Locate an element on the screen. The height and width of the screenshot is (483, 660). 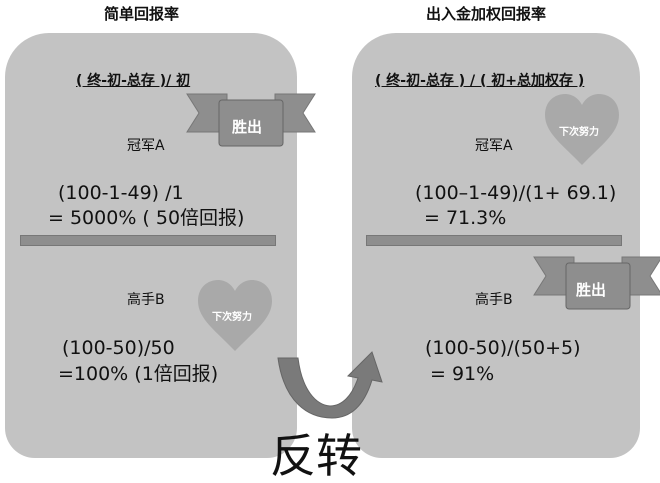
right-champion-label: 冠军A is located at coordinates (494, 146).